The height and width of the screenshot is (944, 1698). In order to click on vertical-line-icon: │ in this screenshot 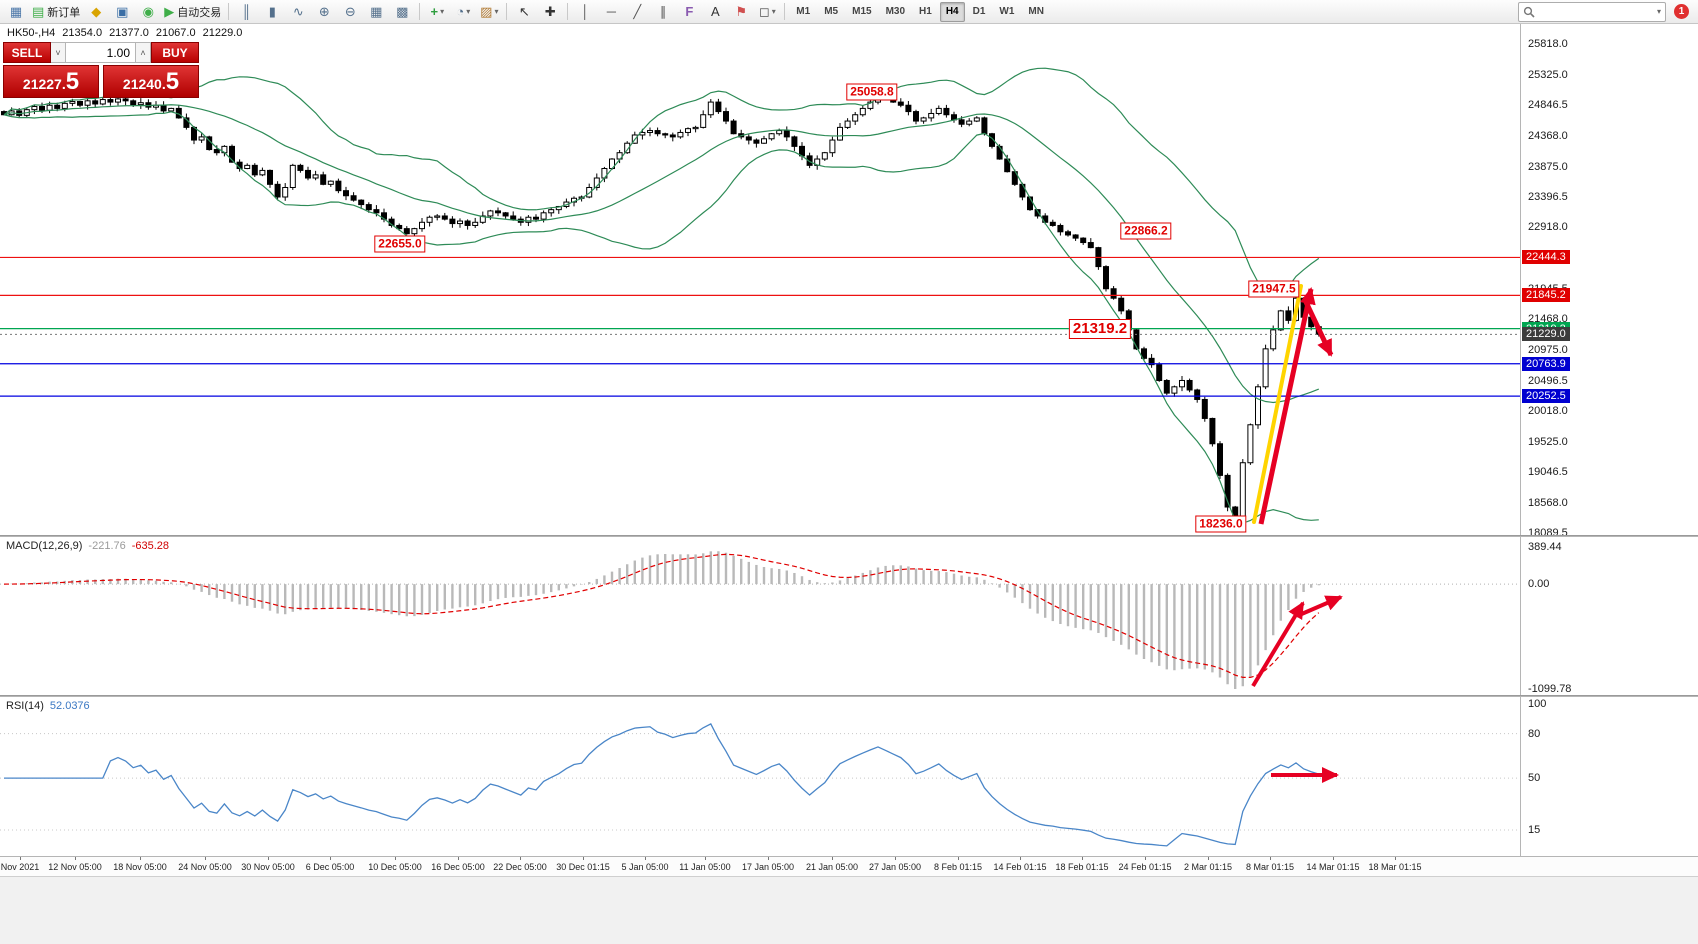, I will do `click(585, 11)`.